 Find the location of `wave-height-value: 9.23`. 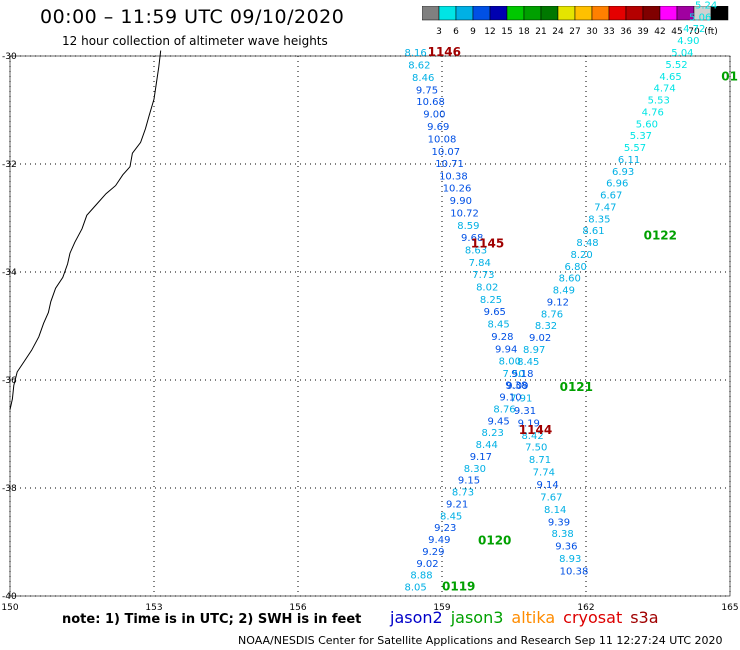

wave-height-value: 9.23 is located at coordinates (445, 528).